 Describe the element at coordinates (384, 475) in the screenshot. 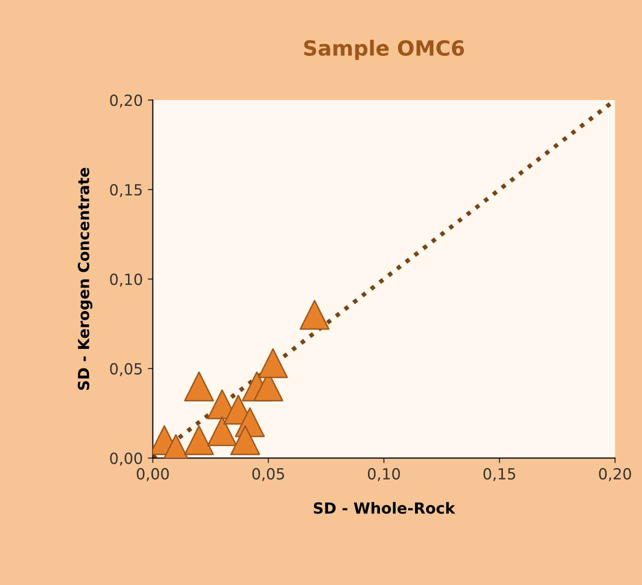

I see `x-tick-label: 0,10` at that location.